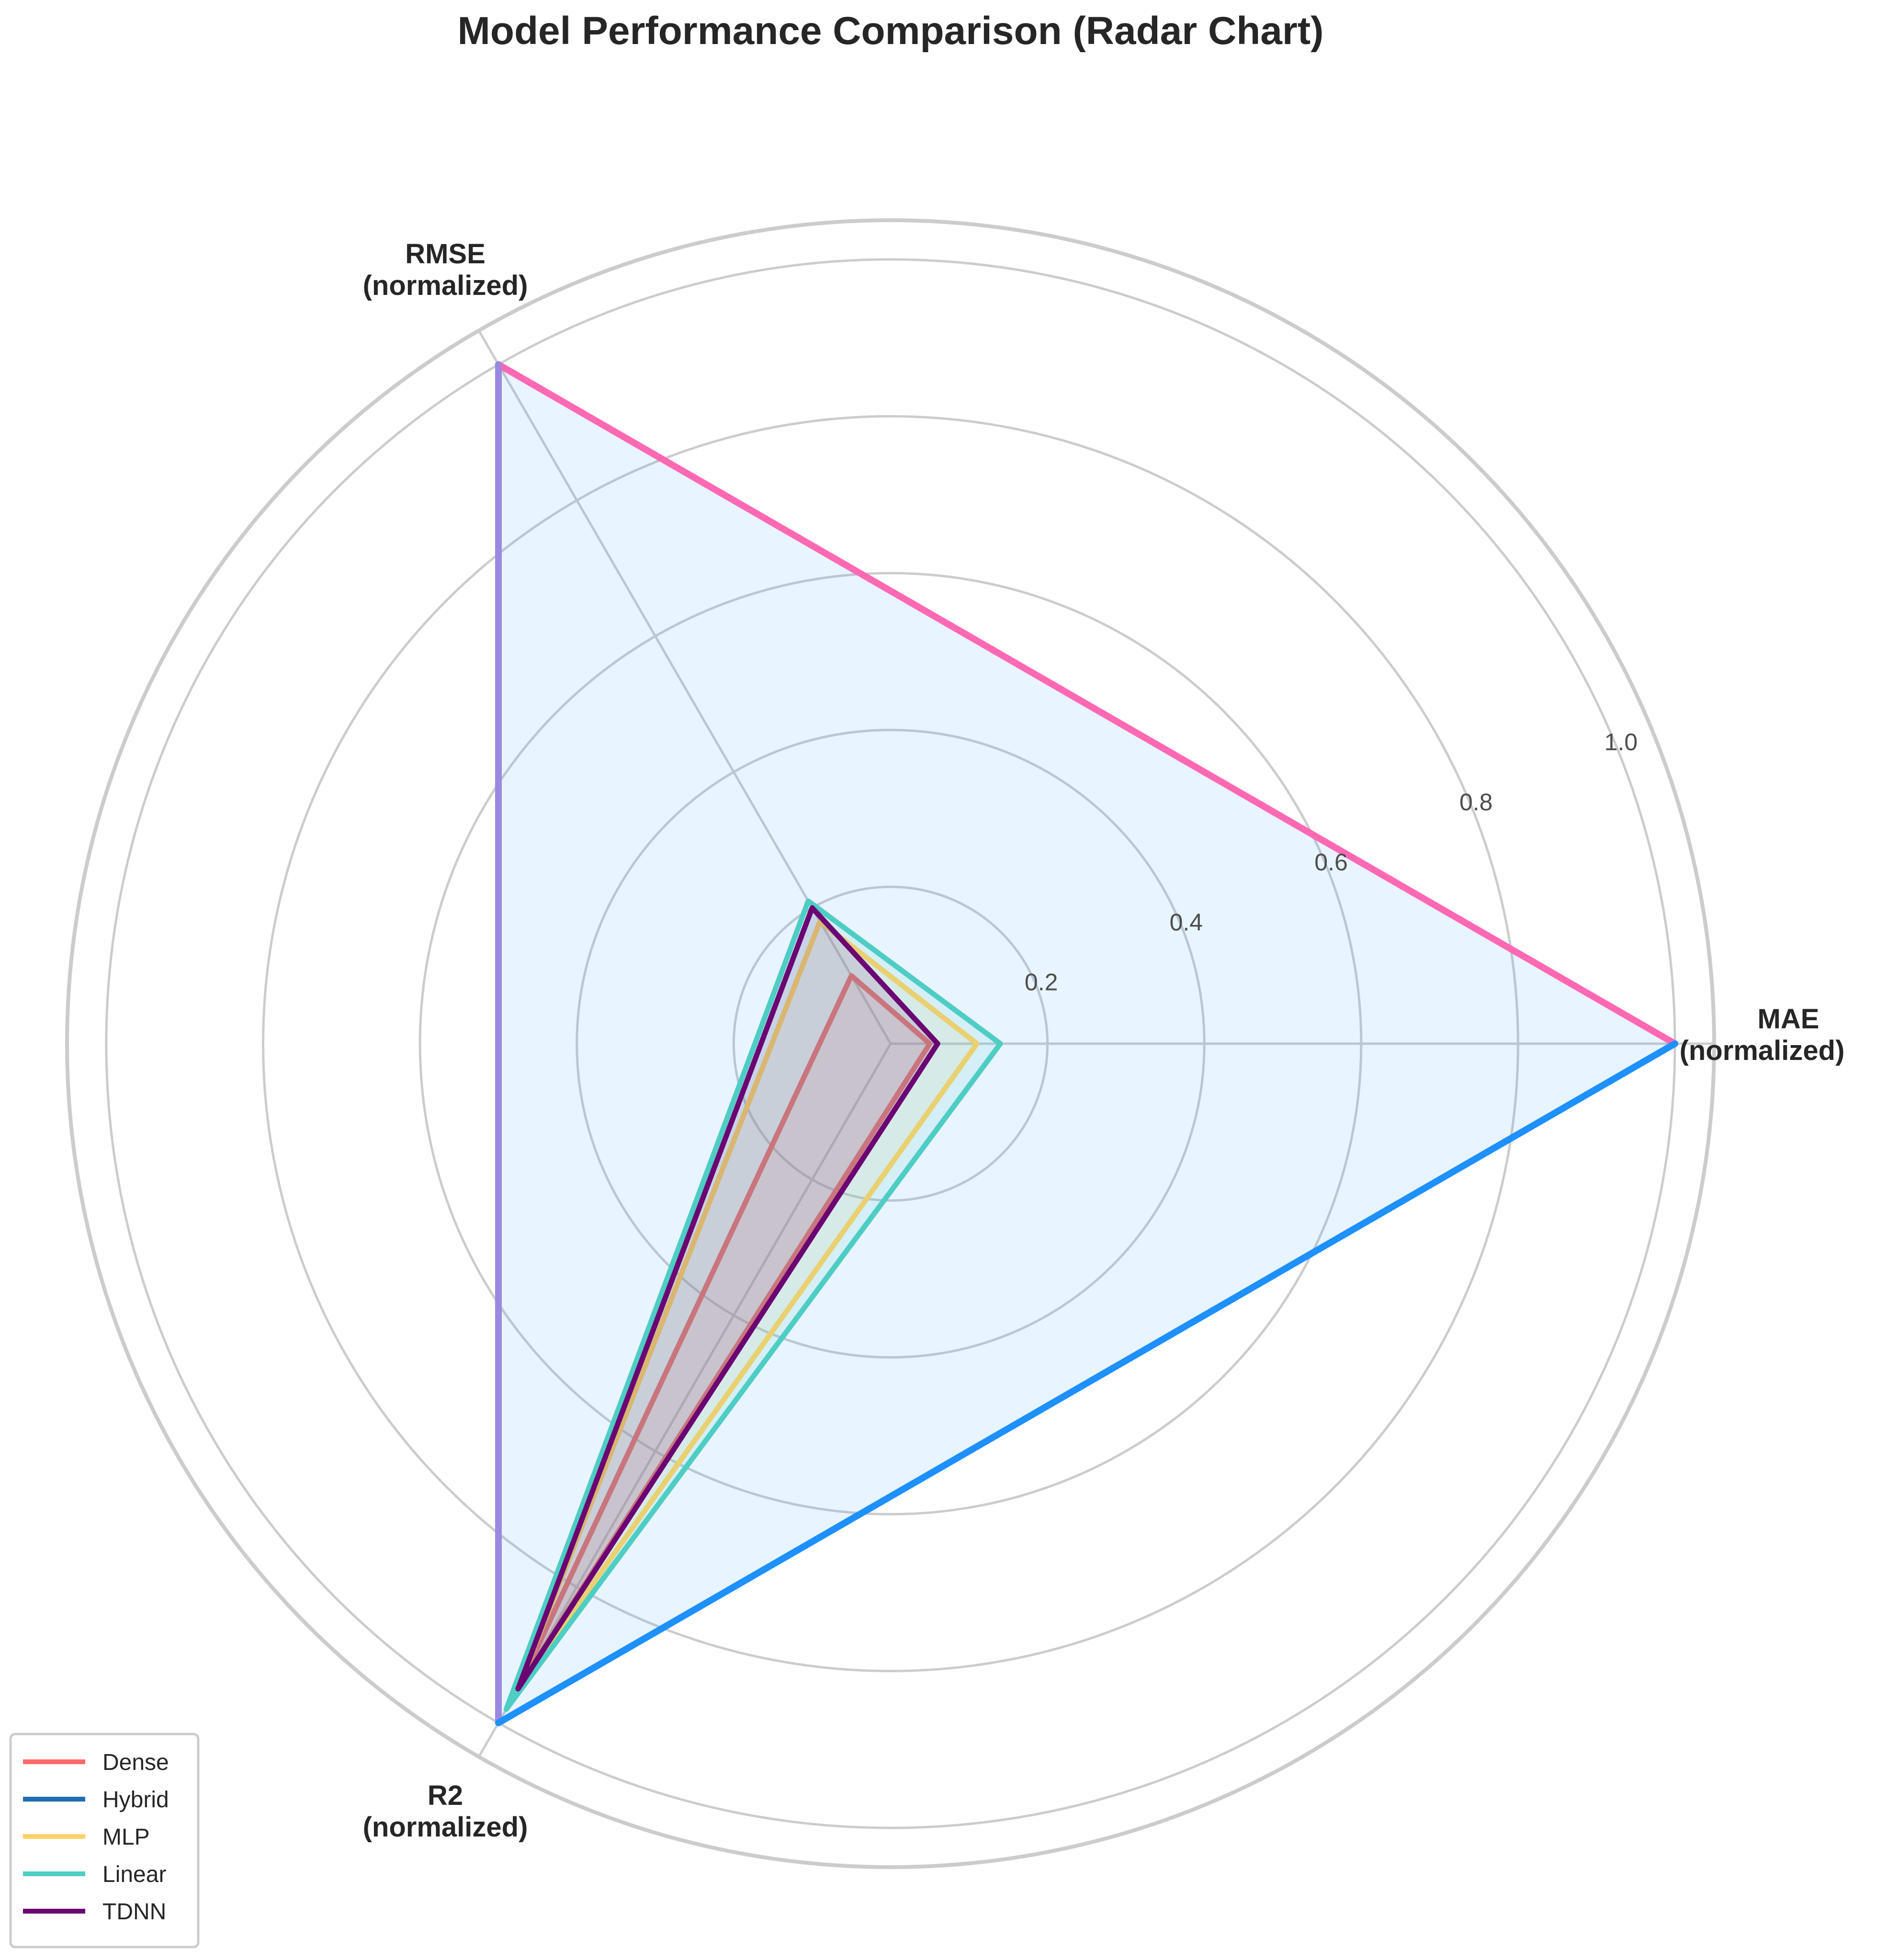  Describe the element at coordinates (135, 1762) in the screenshot. I see `legend-label-dense: Dense` at that location.